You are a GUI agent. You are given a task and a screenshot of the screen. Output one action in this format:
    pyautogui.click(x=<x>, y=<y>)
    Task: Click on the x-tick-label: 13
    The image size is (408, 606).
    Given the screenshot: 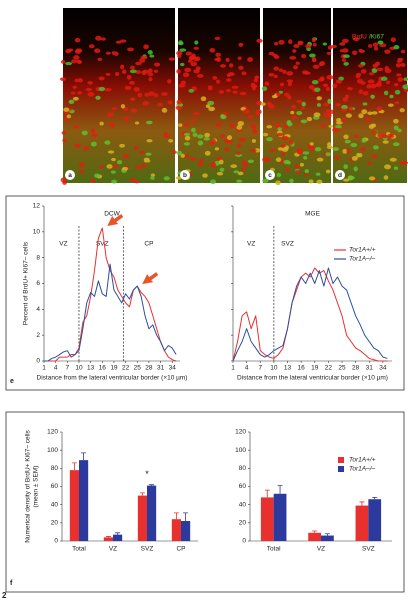 What is the action you would take?
    pyautogui.click(x=91, y=368)
    